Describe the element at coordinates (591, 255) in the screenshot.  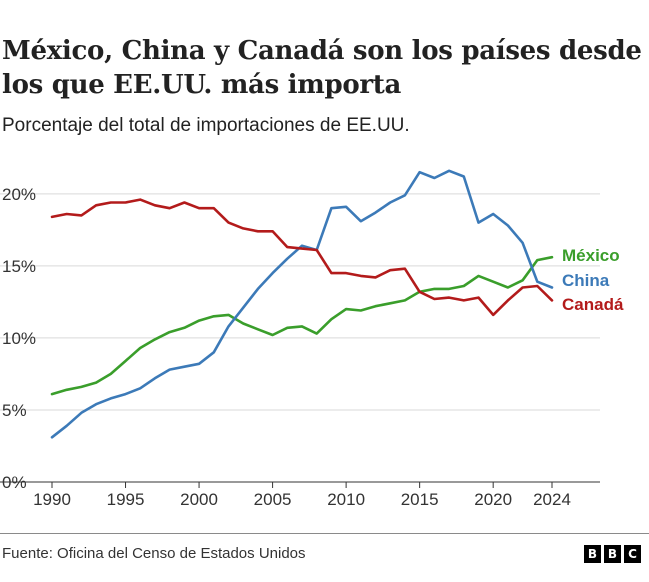
I see `series-label: México` at that location.